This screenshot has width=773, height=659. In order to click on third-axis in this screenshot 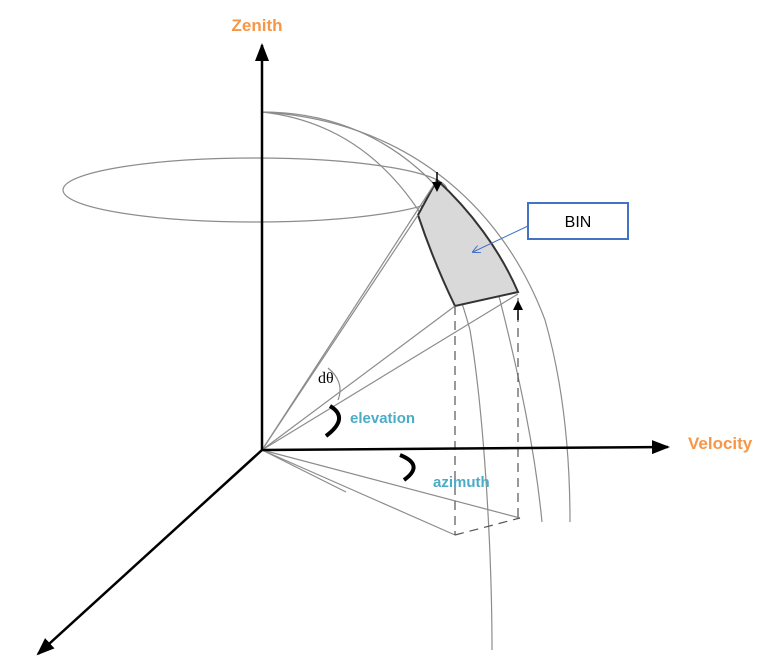, I will do `click(149, 552)`.